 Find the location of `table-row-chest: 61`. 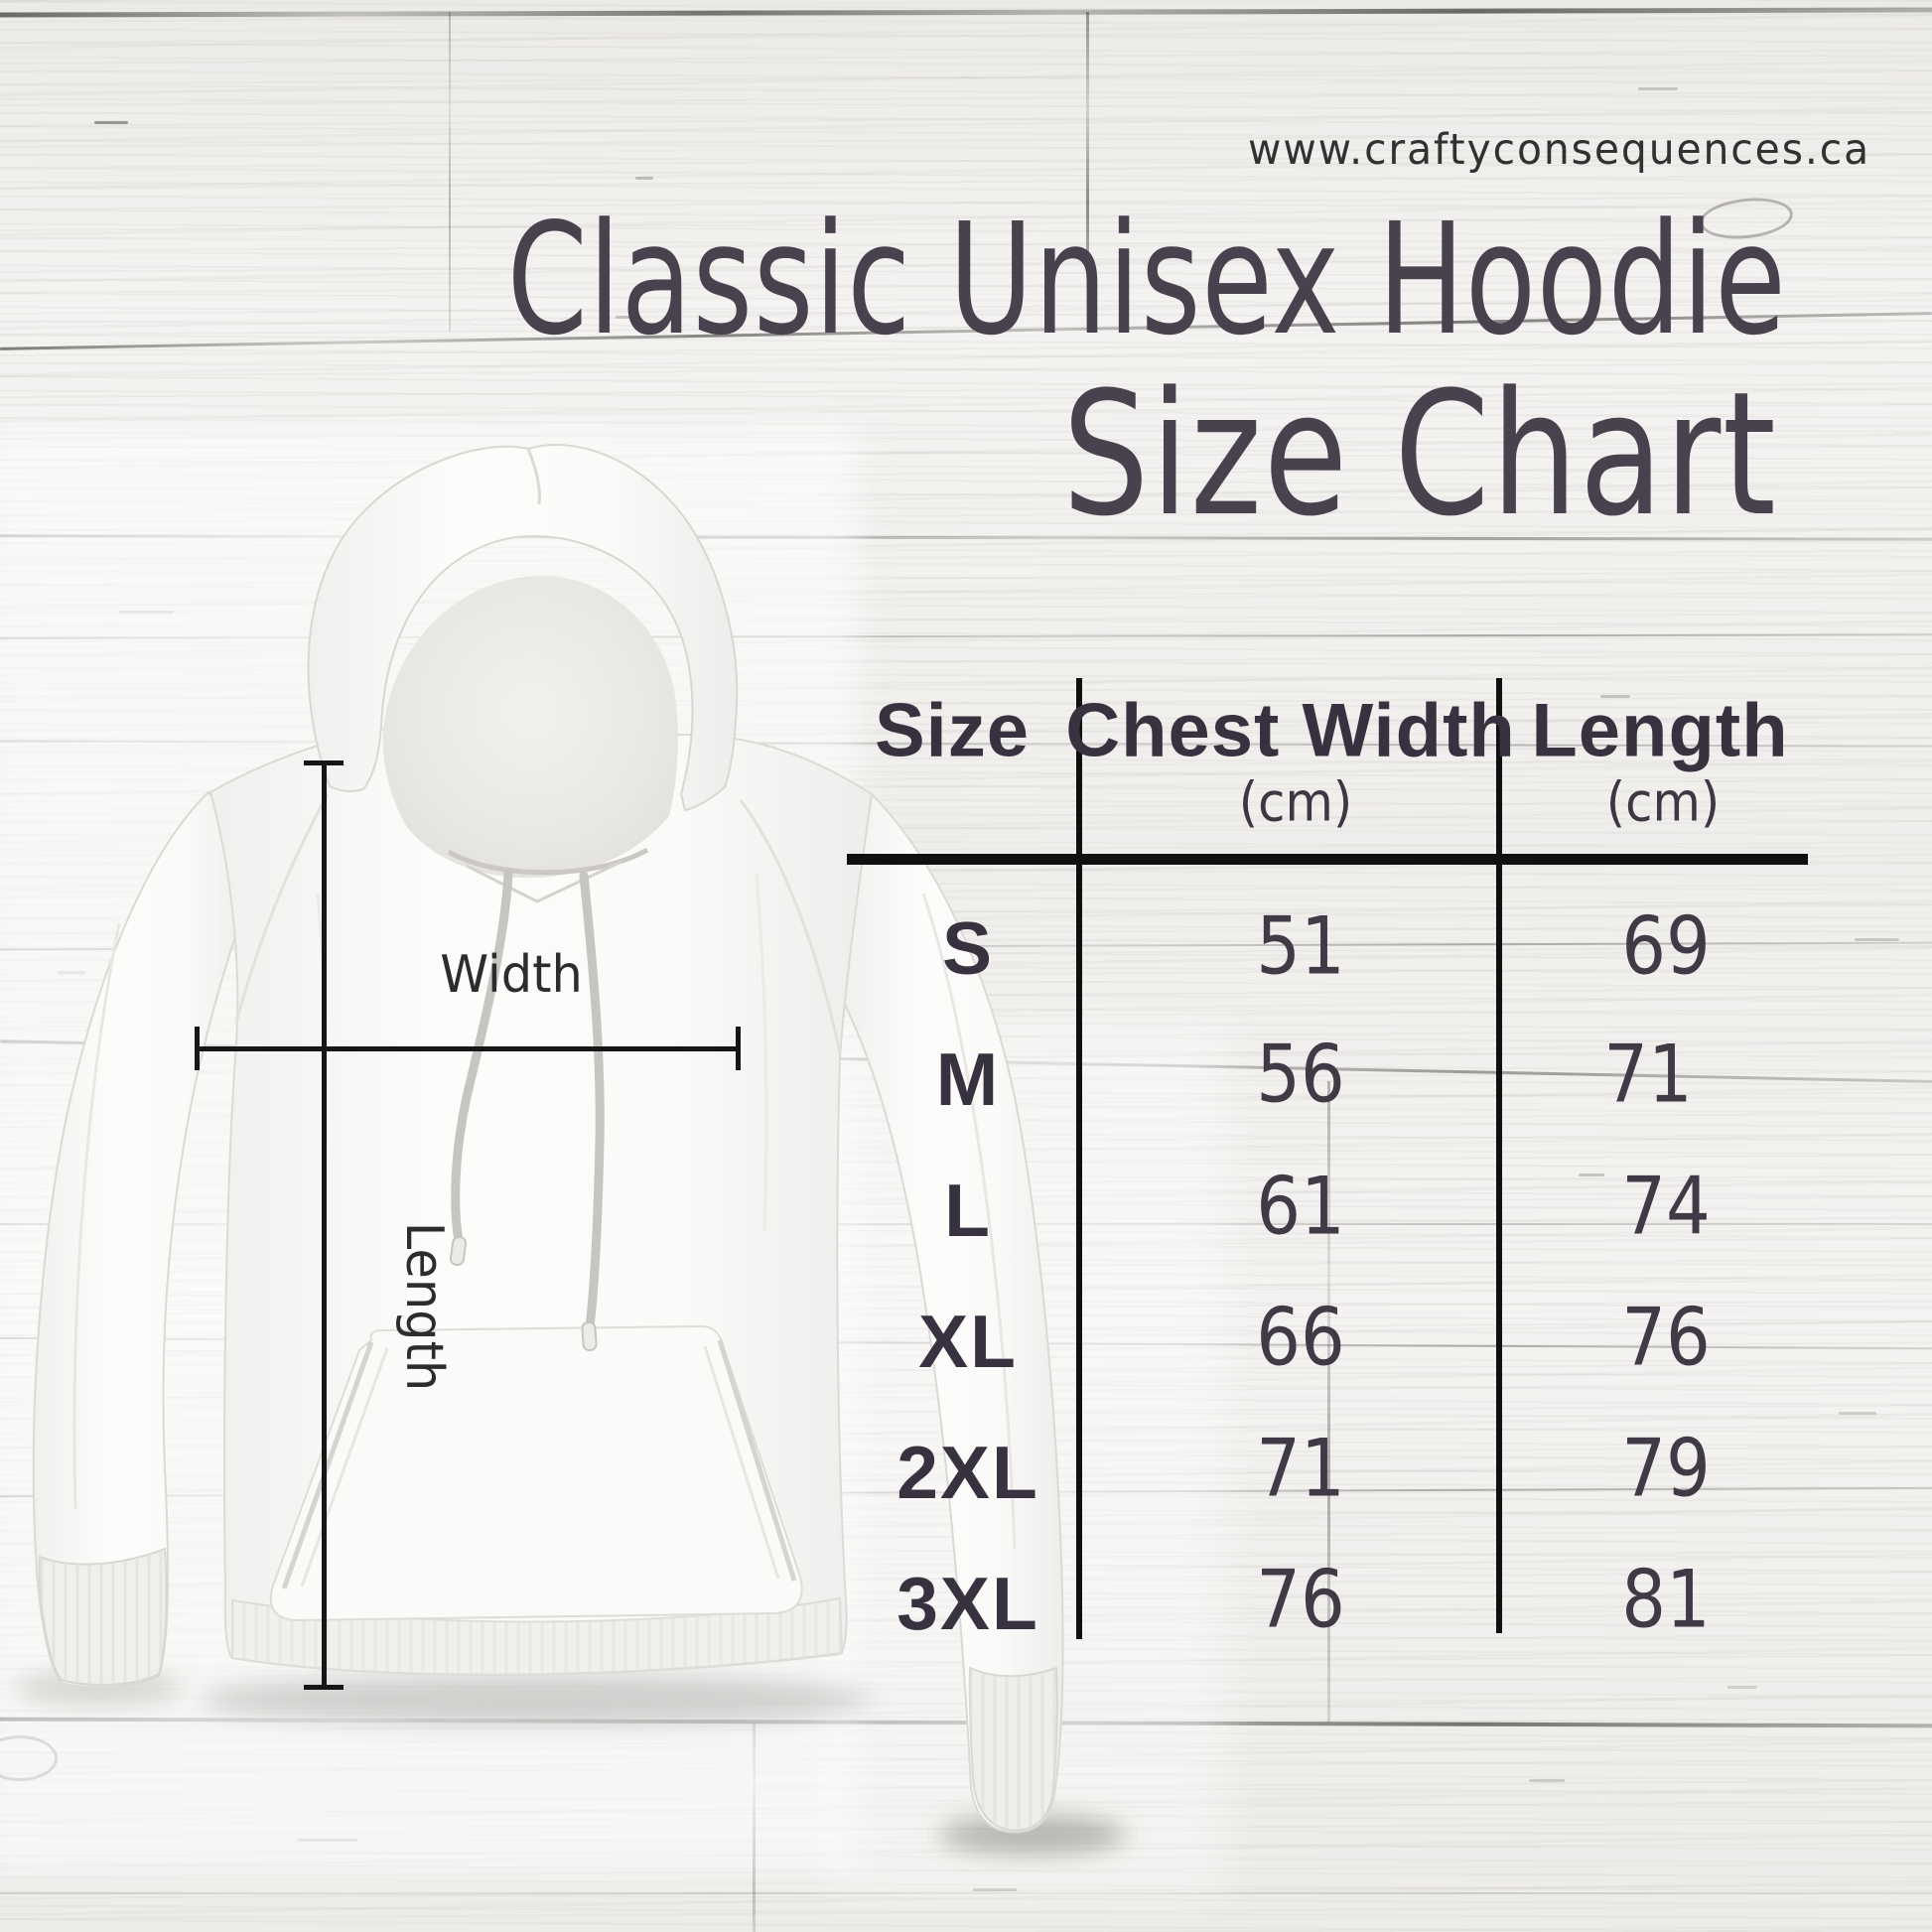

table-row-chest: 61 is located at coordinates (1300, 1207).